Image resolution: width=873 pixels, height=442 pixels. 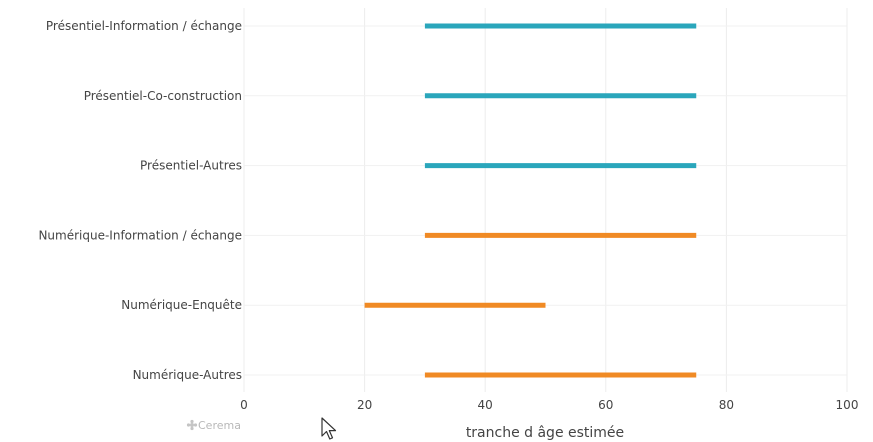 I want to click on x-axis-title: tranche d âge estimée, so click(x=545, y=433).